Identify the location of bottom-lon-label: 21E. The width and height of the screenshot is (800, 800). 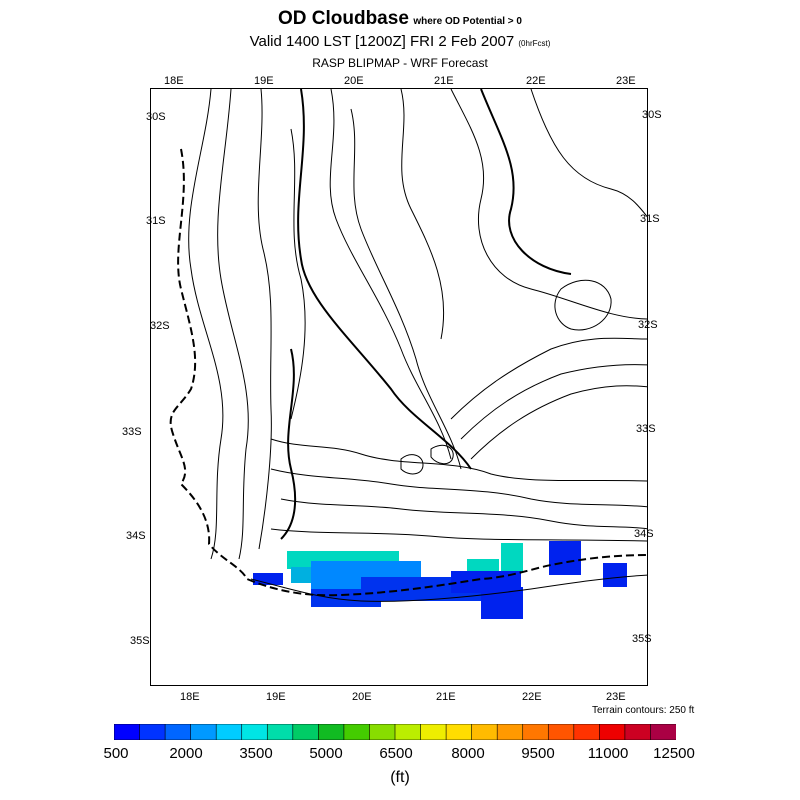
(446, 697).